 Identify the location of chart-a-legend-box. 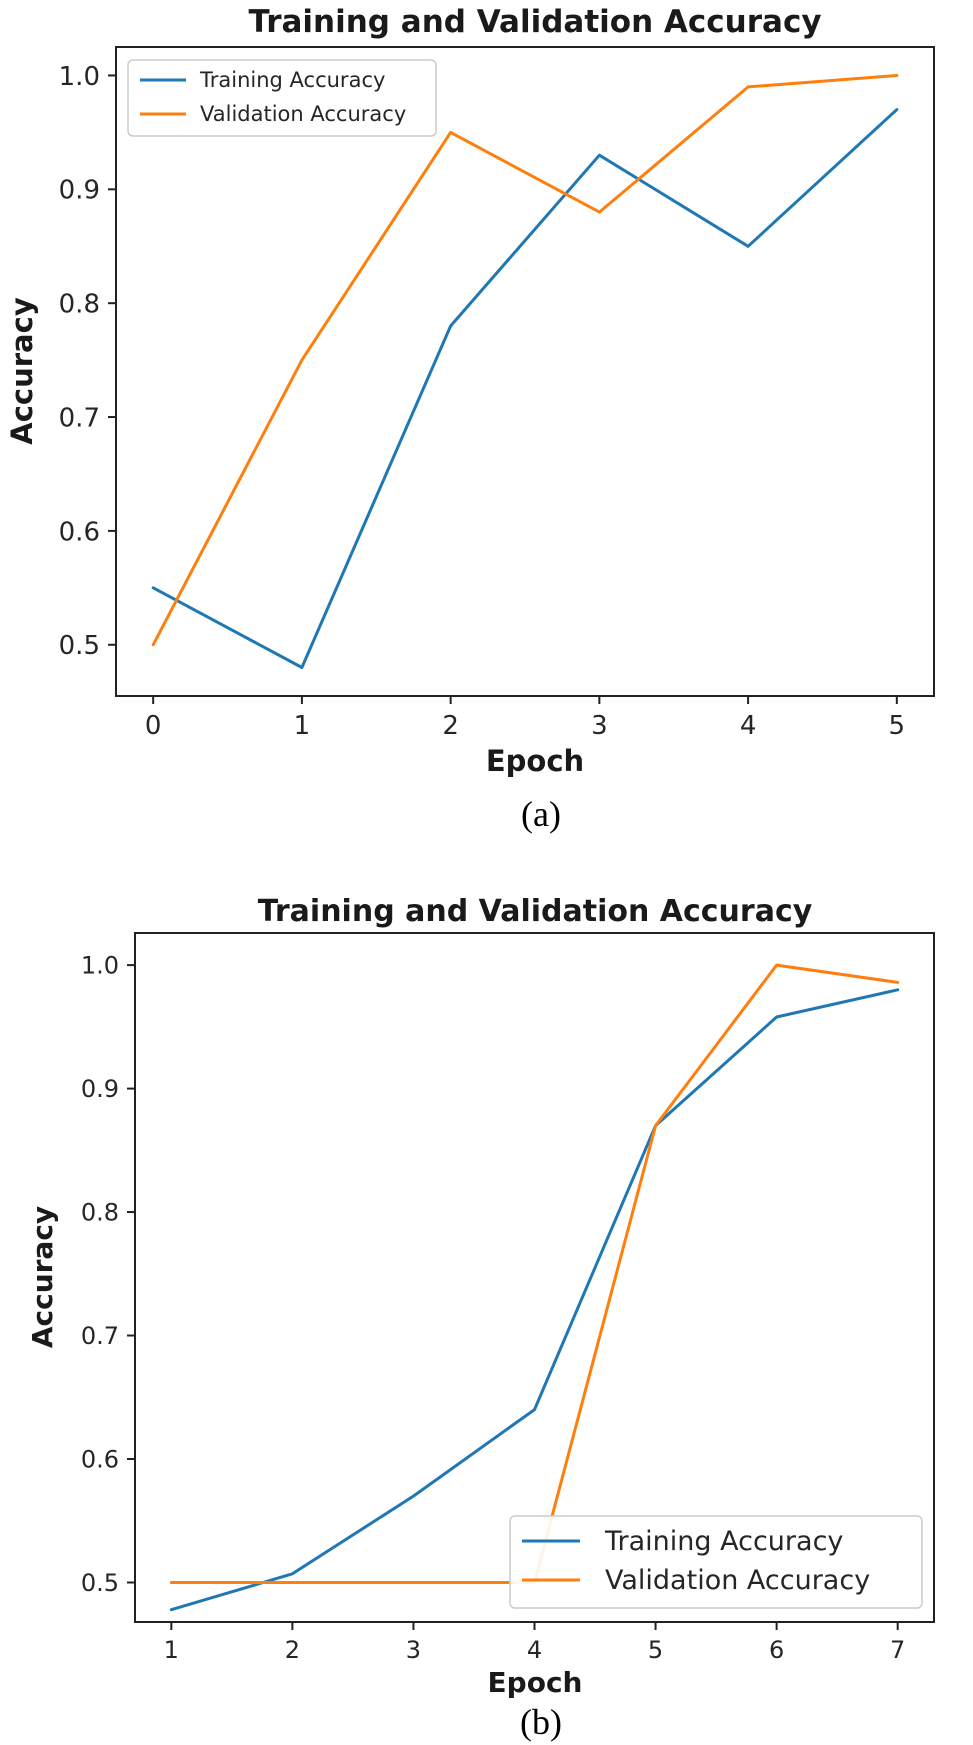
(282, 98).